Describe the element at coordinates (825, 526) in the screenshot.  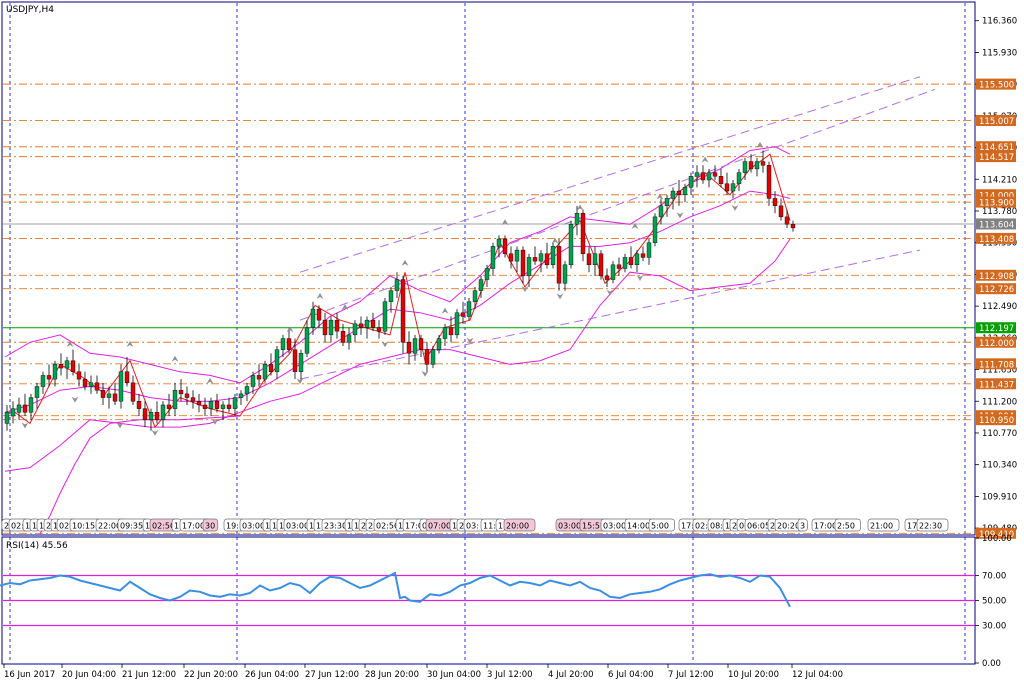
I see `trade-label-text: 17:00` at that location.